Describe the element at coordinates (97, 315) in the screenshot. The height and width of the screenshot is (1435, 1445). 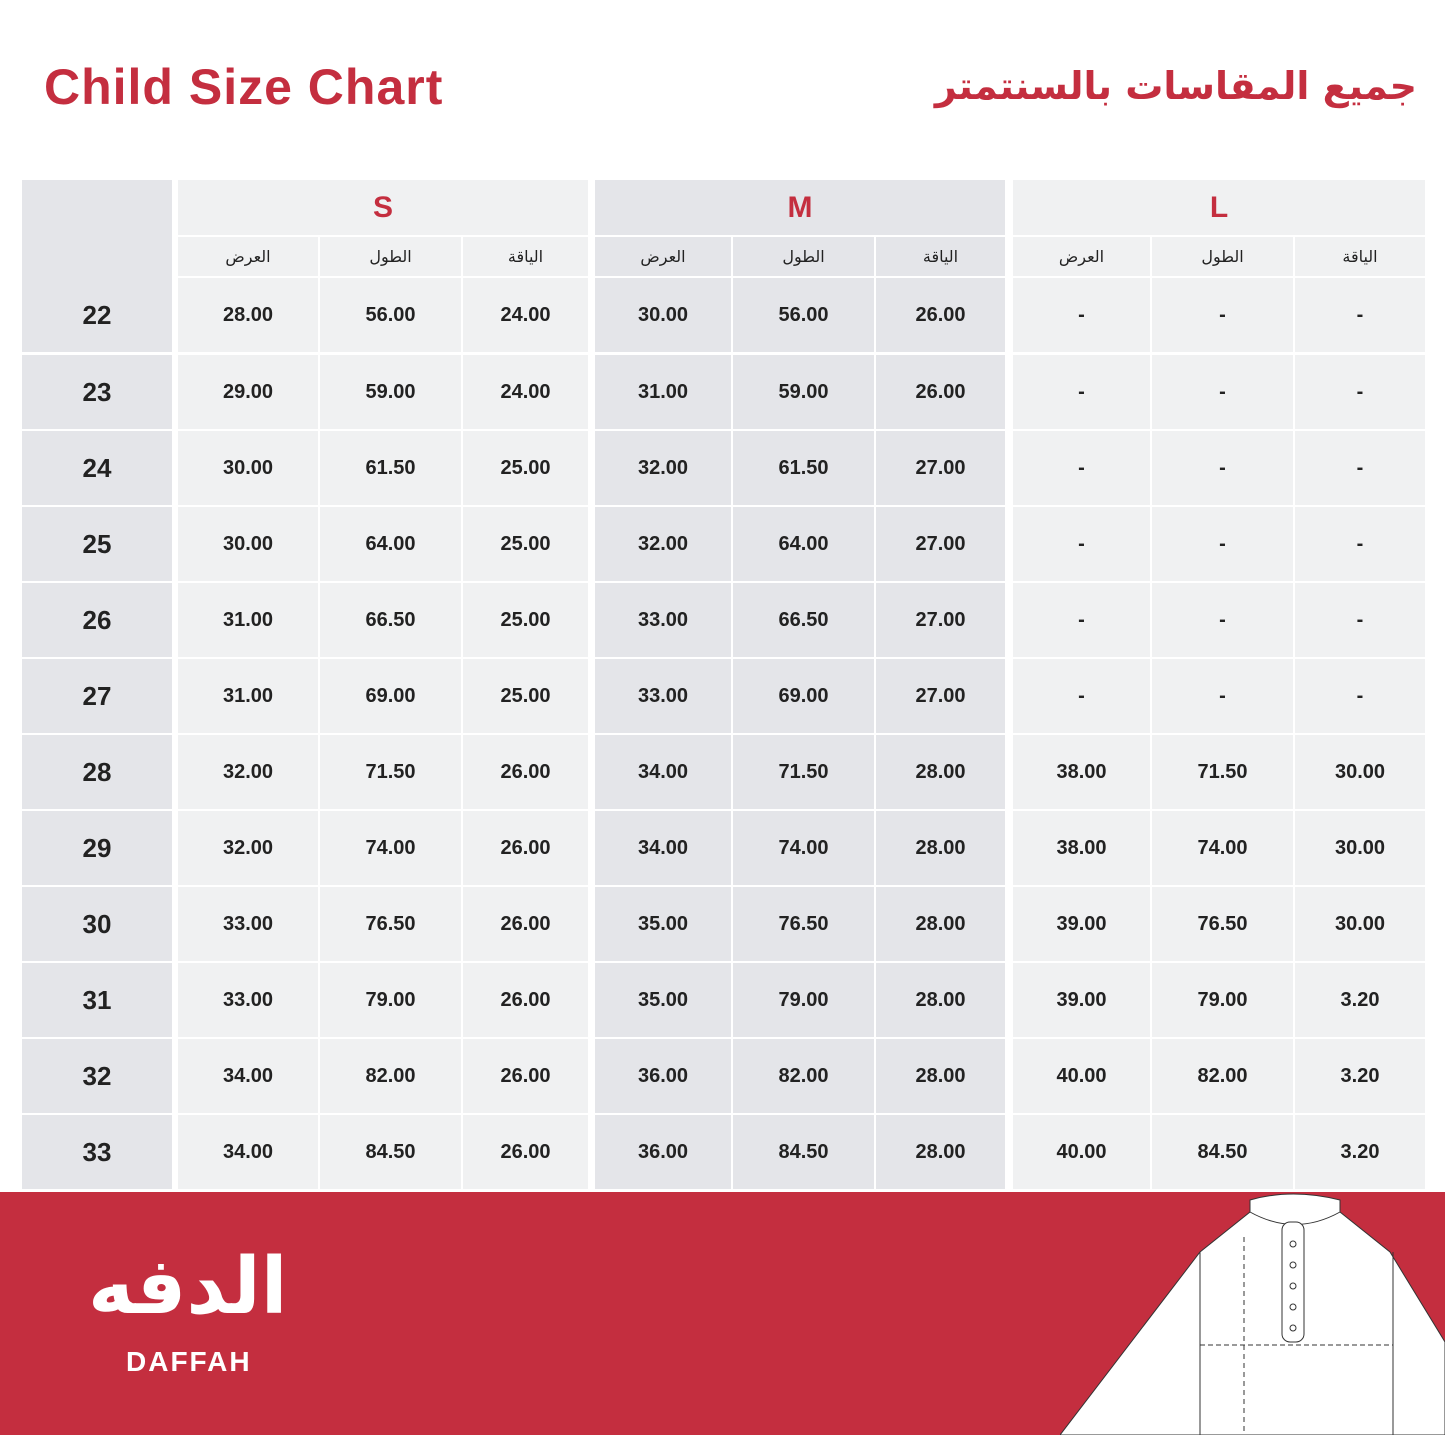
I see `row-label: 22` at that location.